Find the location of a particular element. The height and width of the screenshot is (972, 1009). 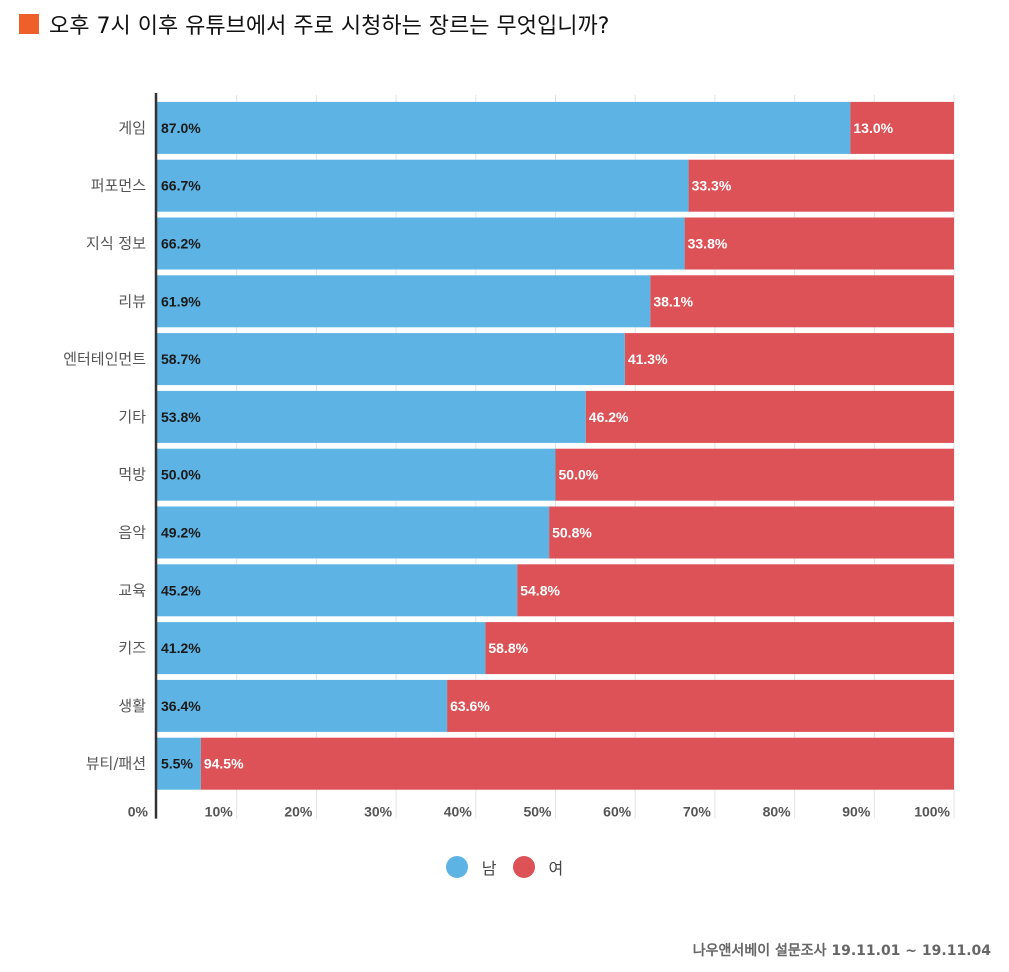

data-label-female-5: 46.2% is located at coordinates (609, 417).